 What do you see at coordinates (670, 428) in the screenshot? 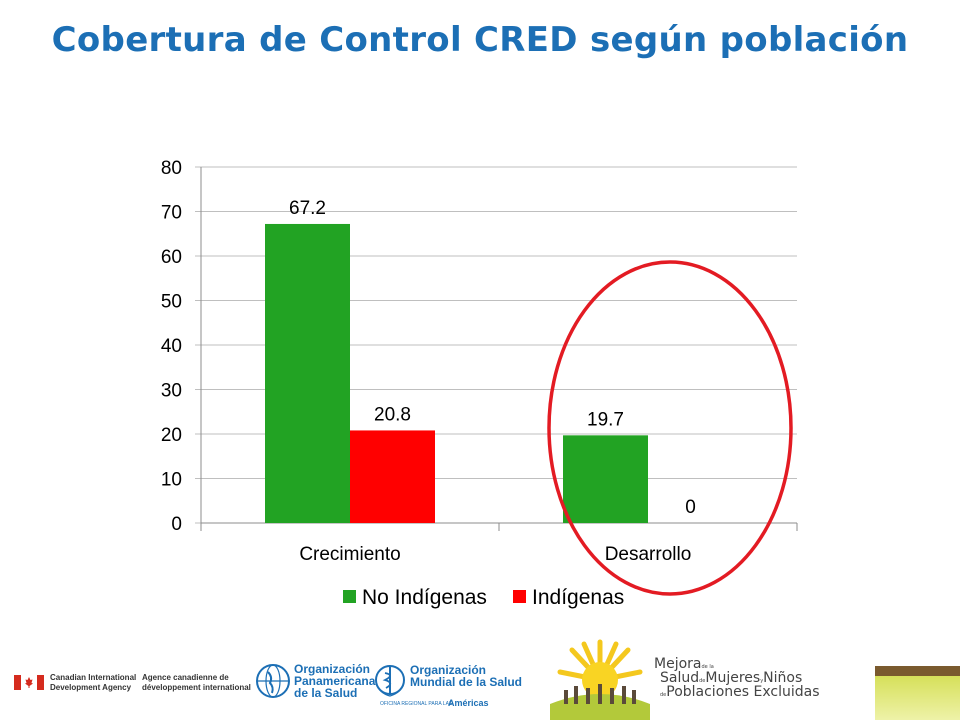
I see `highlight-circle` at bounding box center [670, 428].